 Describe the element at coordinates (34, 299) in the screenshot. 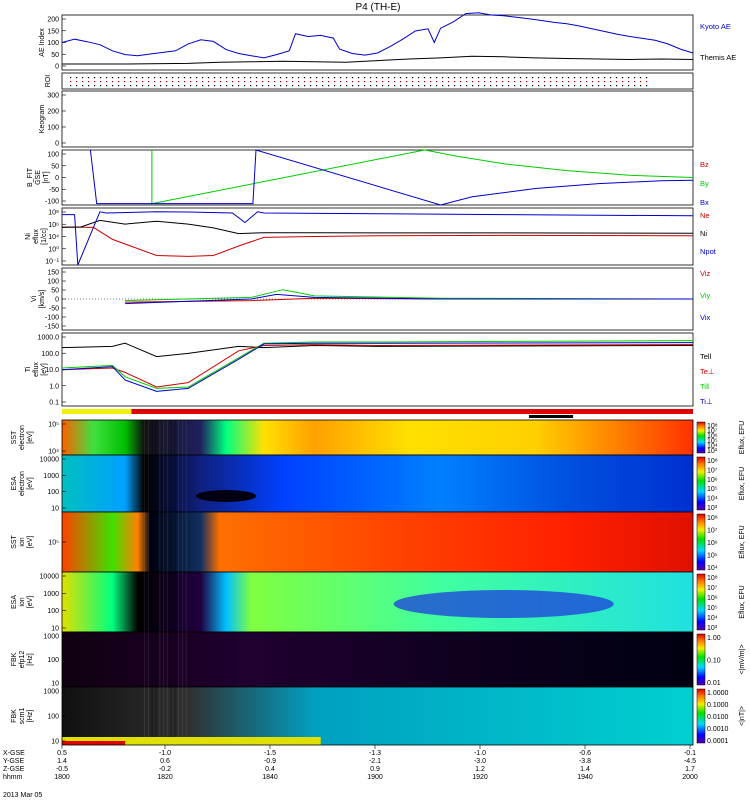

I see `y-axis-label-line: Vi` at that location.